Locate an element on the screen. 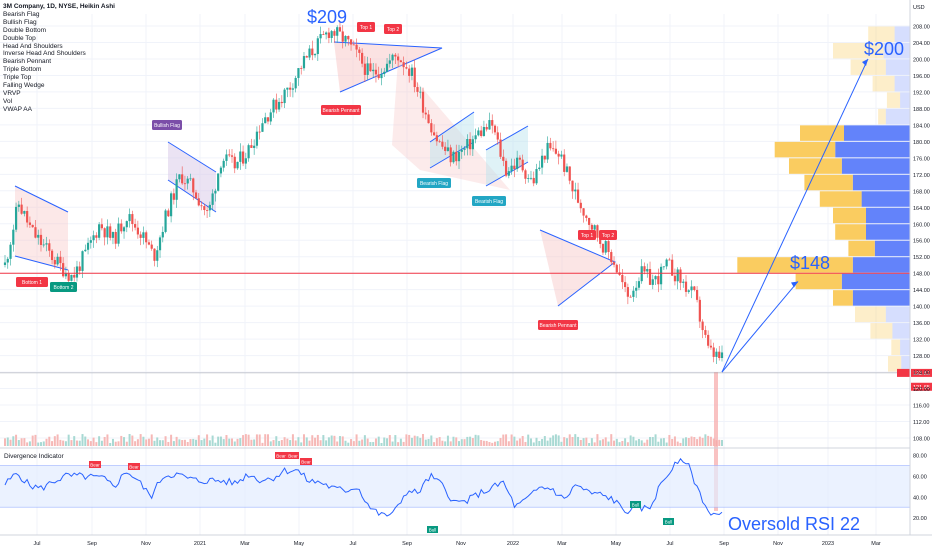  indicator-item: Triple Bottom is located at coordinates (22, 70).